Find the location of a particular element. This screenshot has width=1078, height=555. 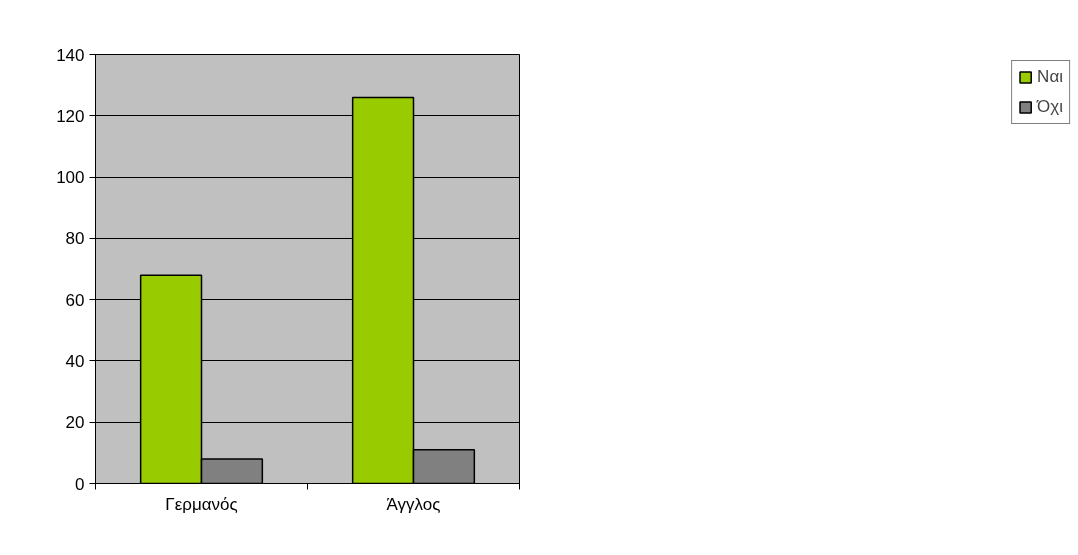

y-tick-label: 100 is located at coordinates (70, 178).